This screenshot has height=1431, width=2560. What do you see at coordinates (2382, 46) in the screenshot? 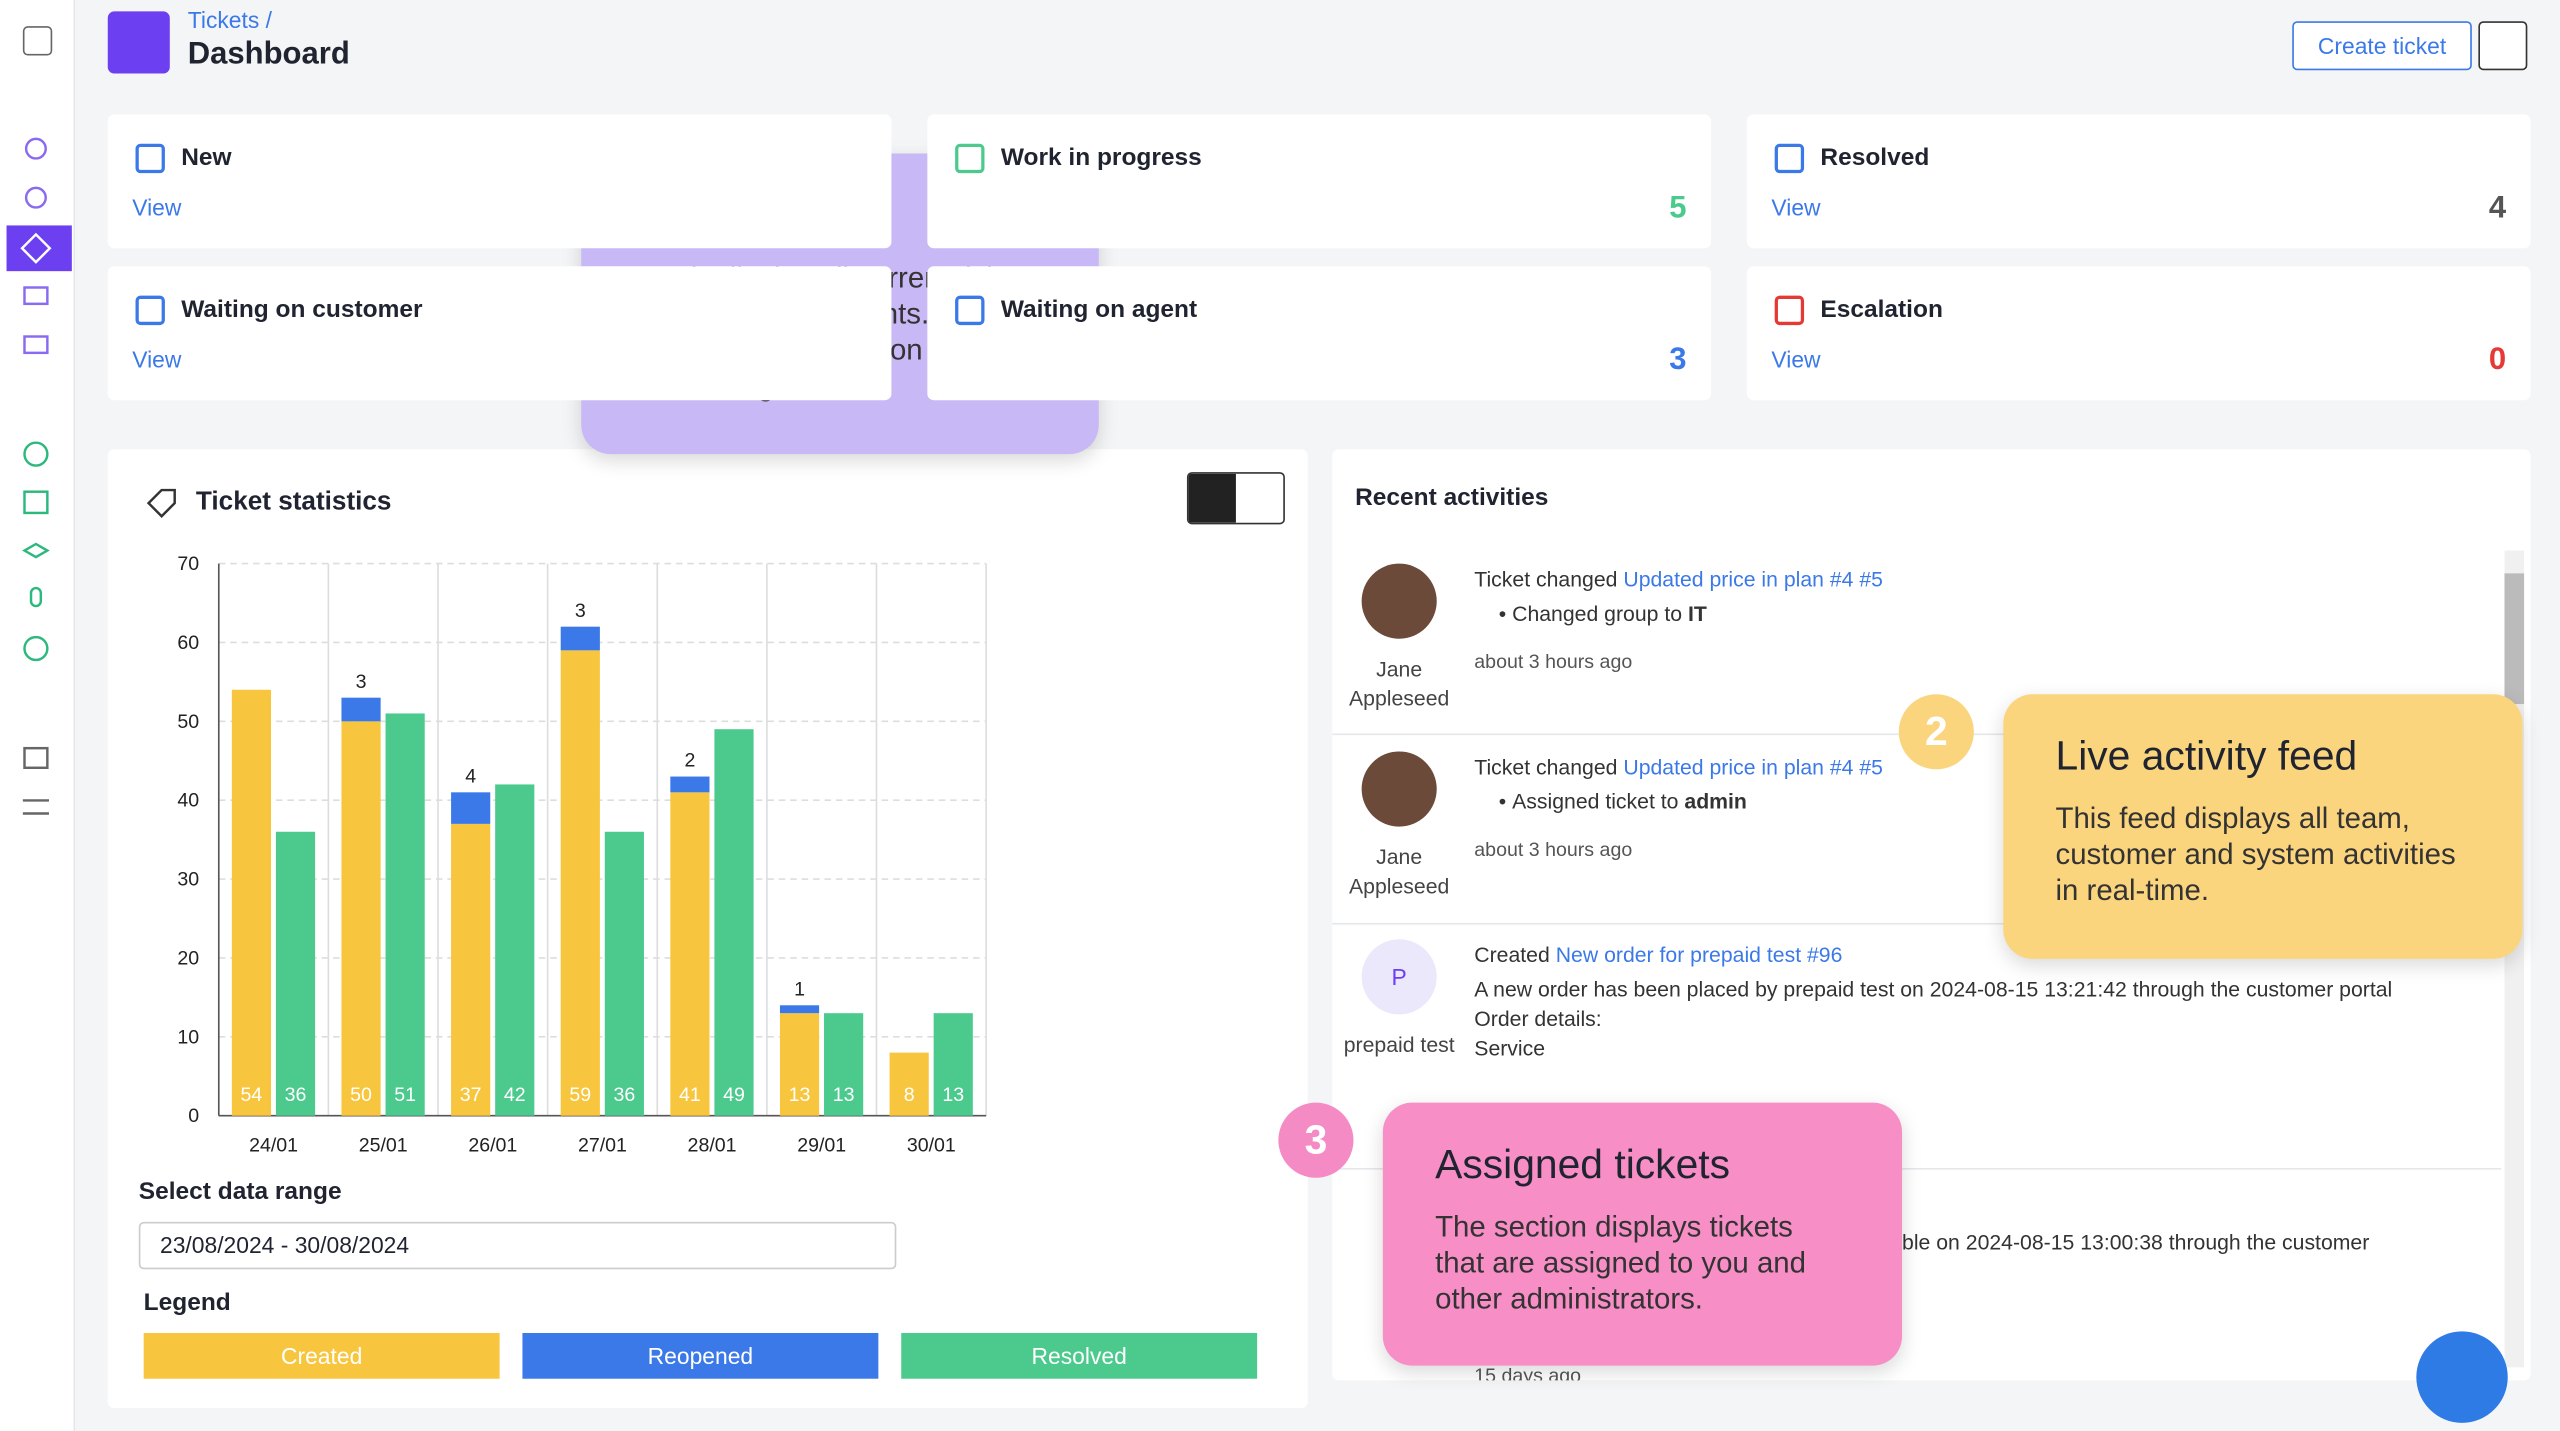
I see `create-button: Create ticket` at bounding box center [2382, 46].